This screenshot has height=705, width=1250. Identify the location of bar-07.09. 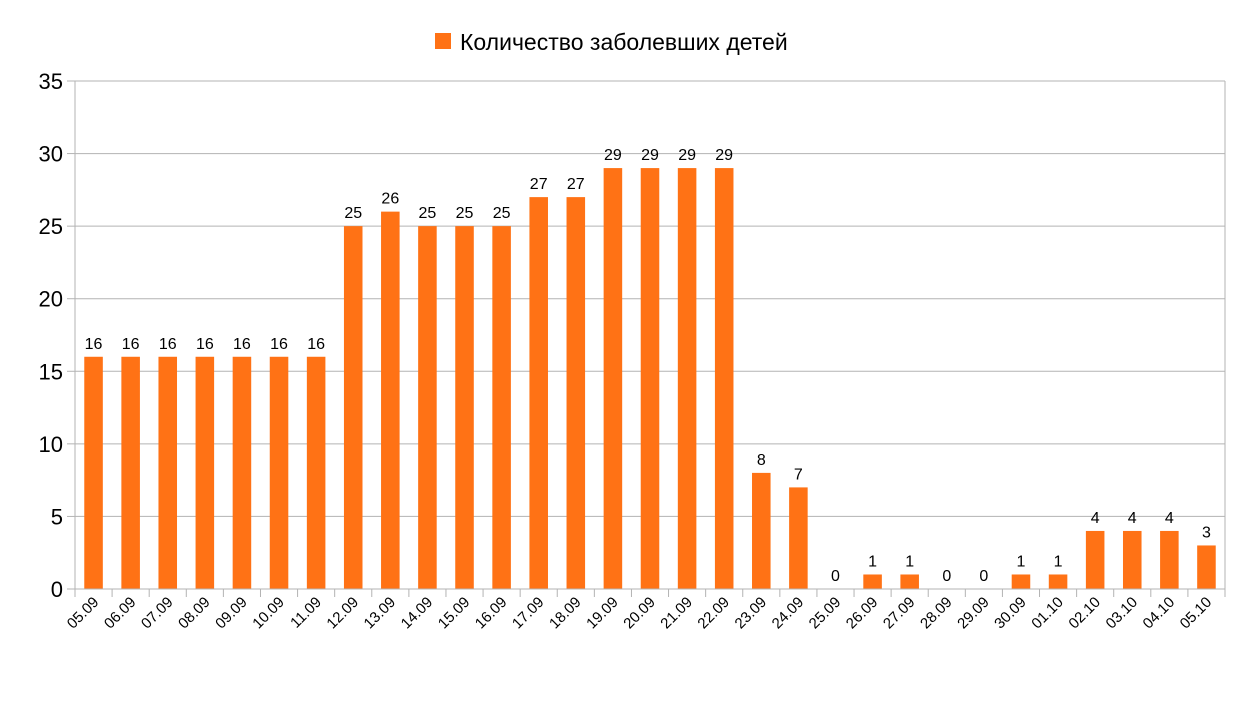
(168, 472).